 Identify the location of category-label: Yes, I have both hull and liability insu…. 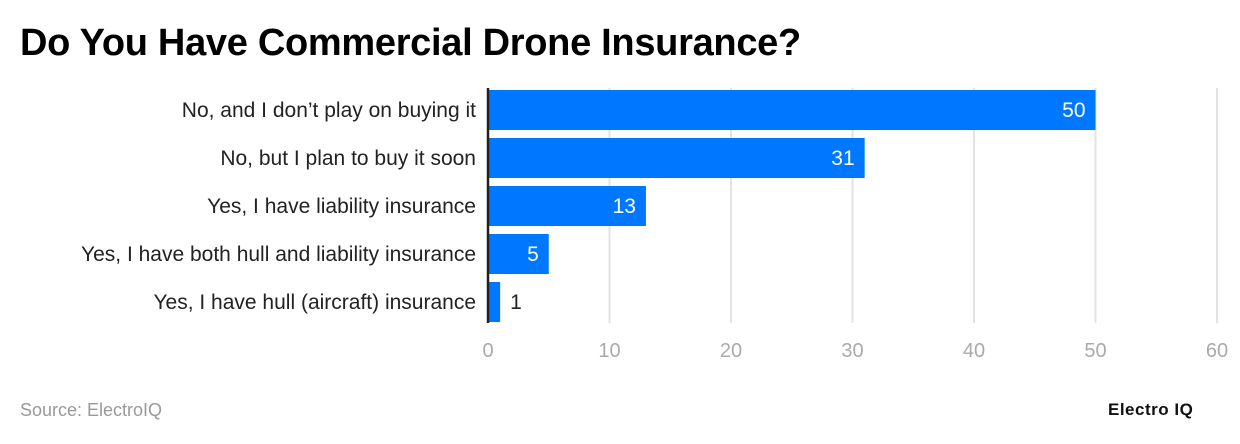
(278, 254).